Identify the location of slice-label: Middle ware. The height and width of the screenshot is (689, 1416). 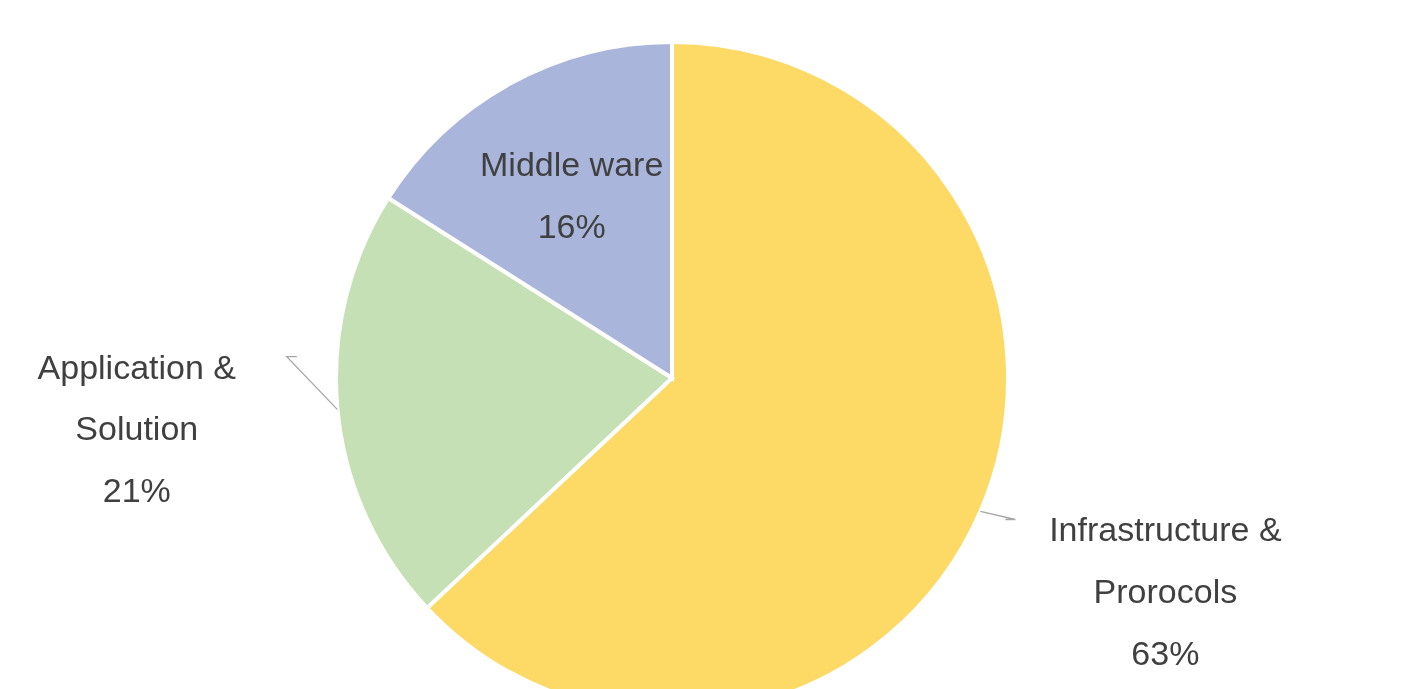
(571, 164).